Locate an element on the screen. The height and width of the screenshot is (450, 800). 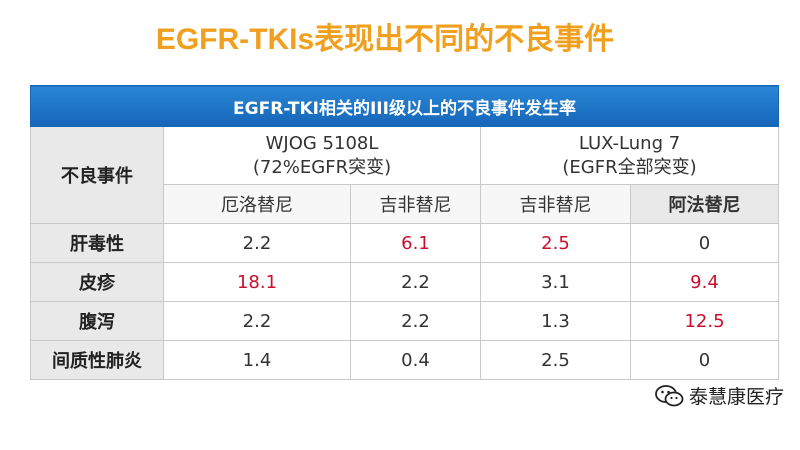
watermark: 泰慧康医疗 is located at coordinates (719, 395).